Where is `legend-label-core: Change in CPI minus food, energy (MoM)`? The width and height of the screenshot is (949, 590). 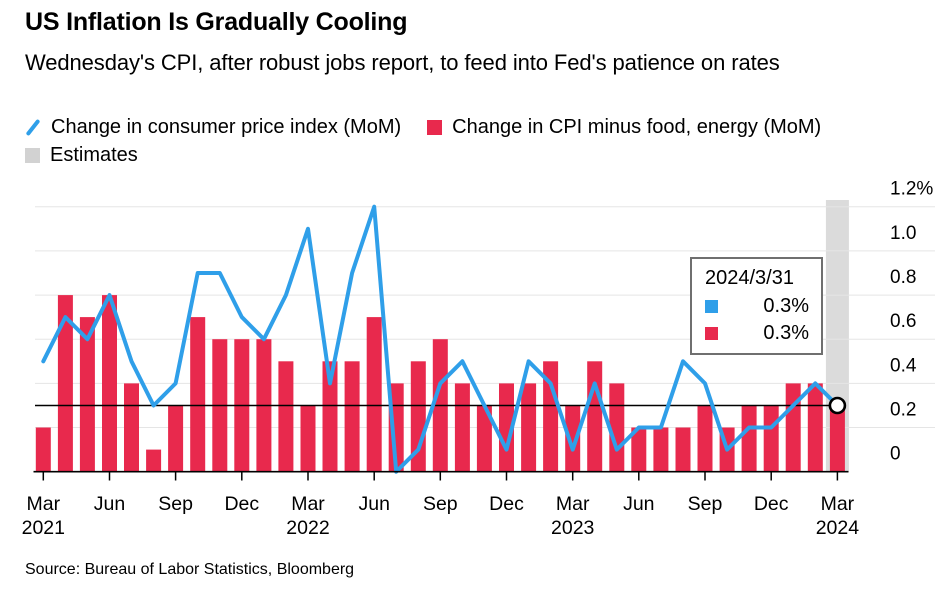 legend-label-core: Change in CPI minus food, energy (MoM) is located at coordinates (637, 127).